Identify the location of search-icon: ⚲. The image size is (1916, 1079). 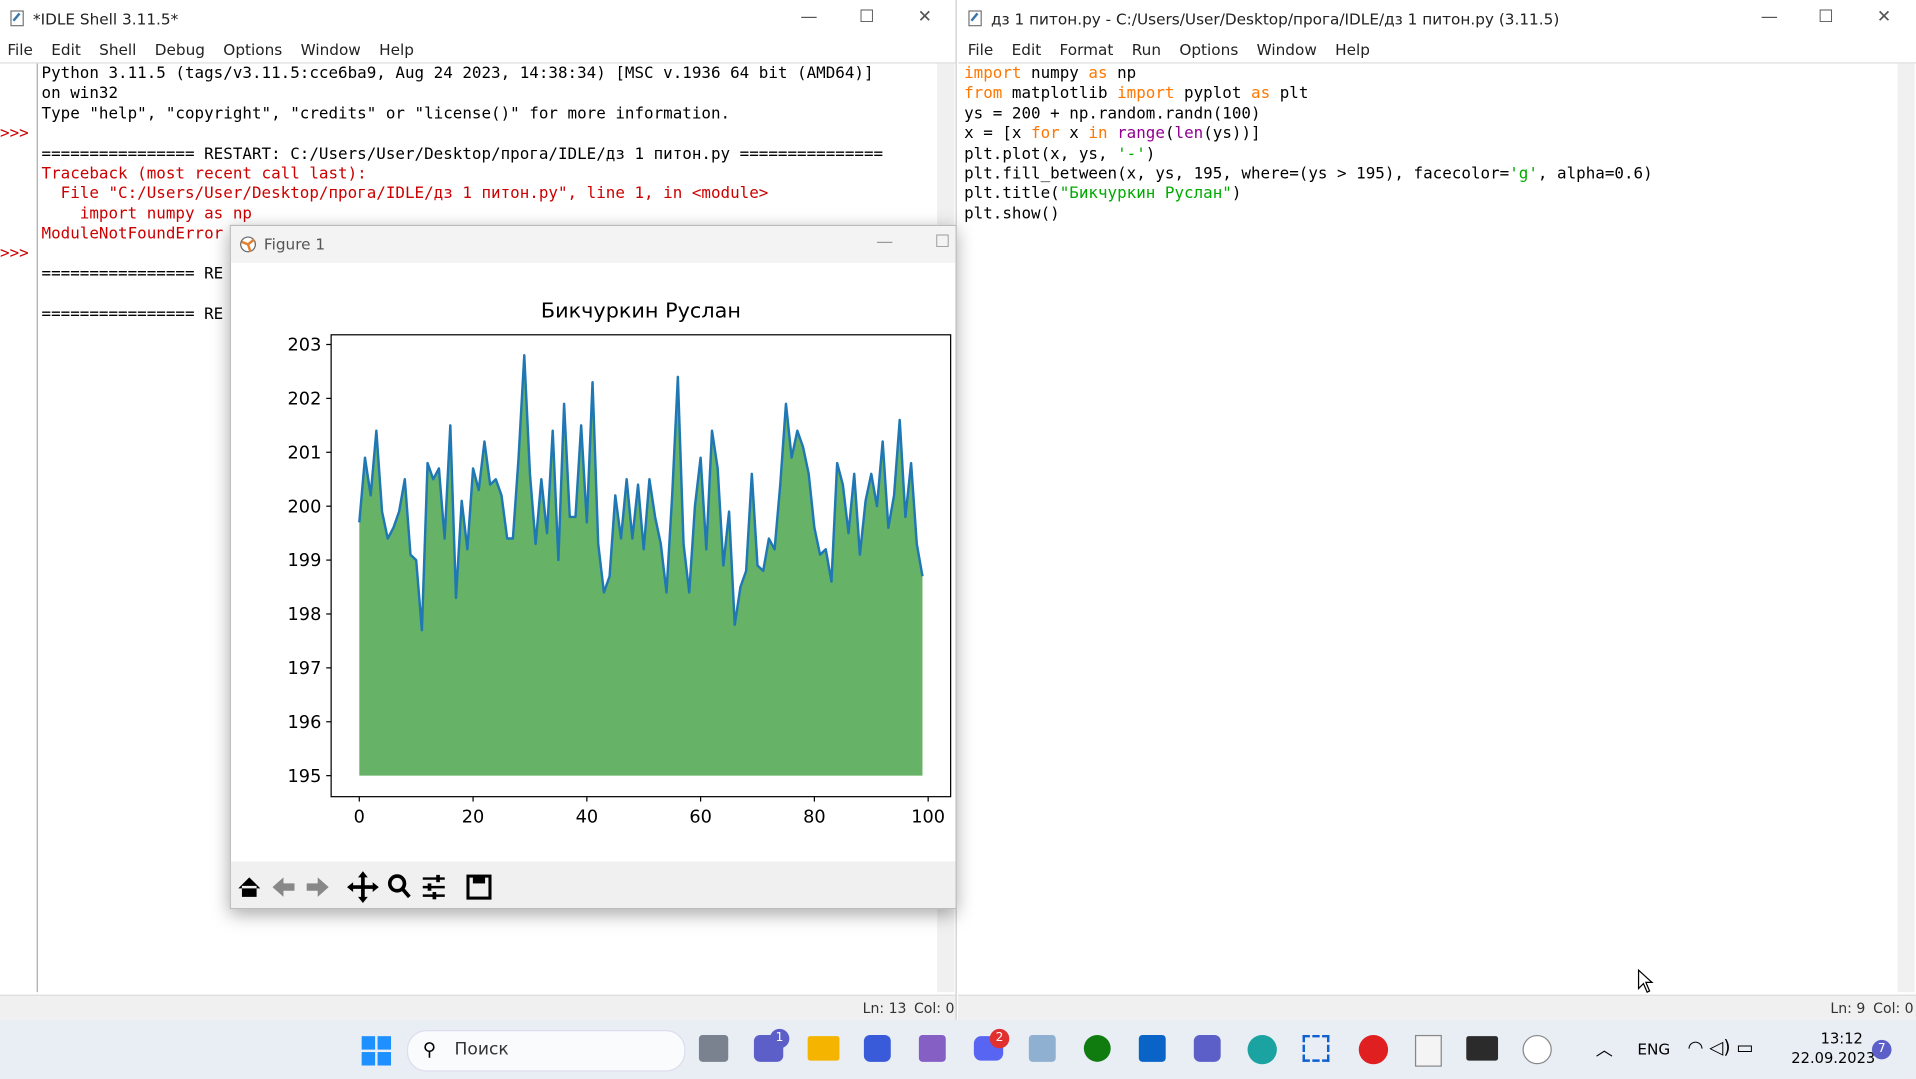
(429, 1049).